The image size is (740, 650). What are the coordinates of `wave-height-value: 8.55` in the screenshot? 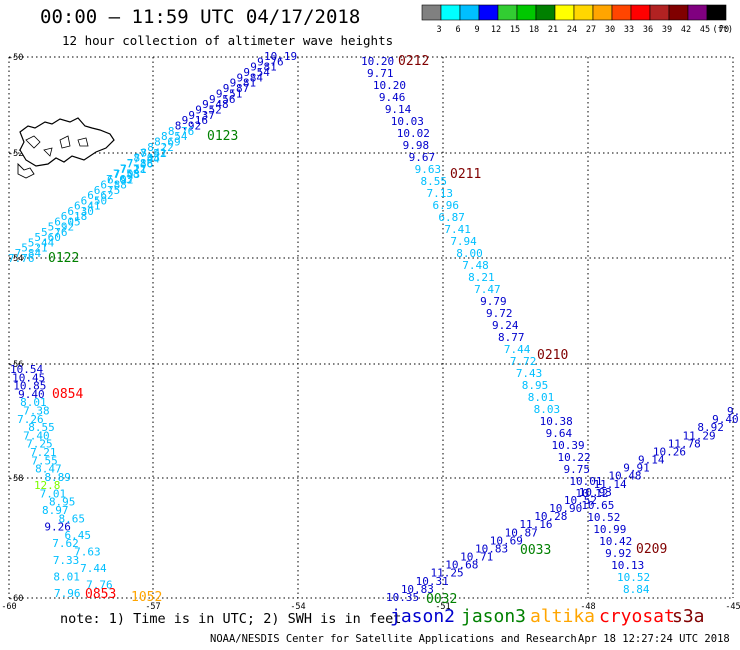 It's located at (434, 181).